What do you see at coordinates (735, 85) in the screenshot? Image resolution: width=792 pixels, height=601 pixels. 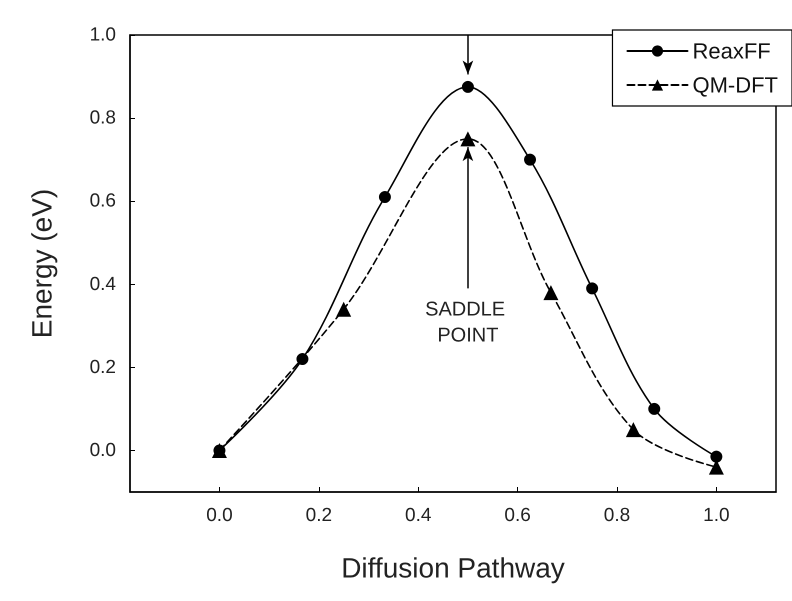 I see `legend-label: QM-DFT` at bounding box center [735, 85].